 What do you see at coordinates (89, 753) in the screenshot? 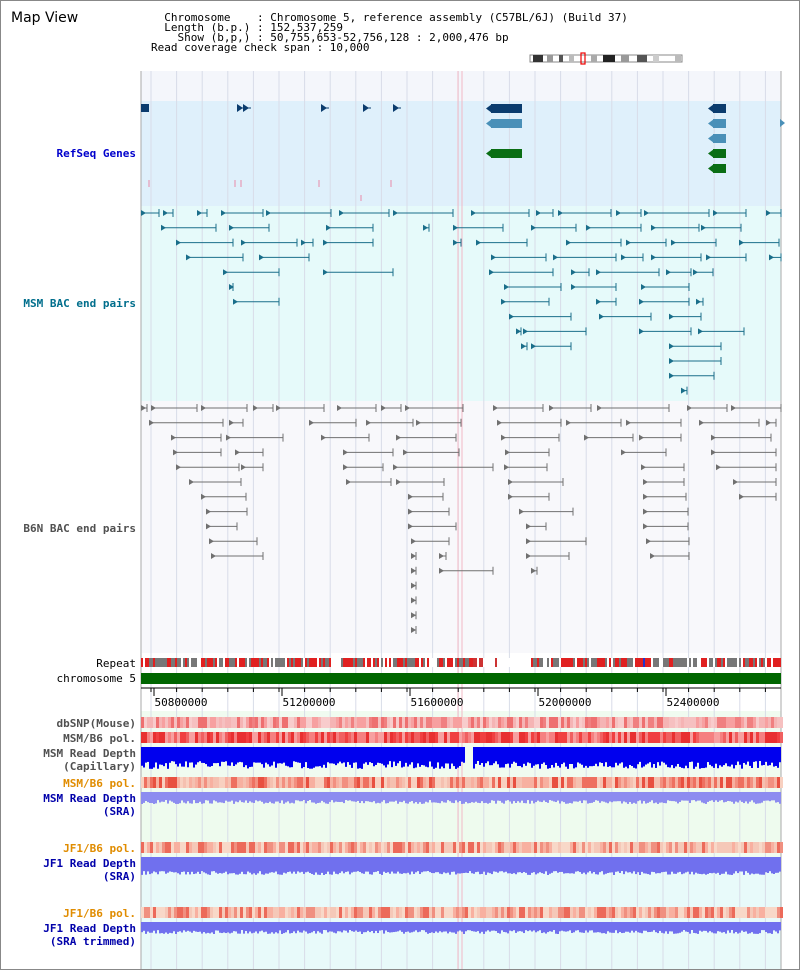
I see `track-label-msm-read-depth-cap: MSM Read Depth` at bounding box center [89, 753].